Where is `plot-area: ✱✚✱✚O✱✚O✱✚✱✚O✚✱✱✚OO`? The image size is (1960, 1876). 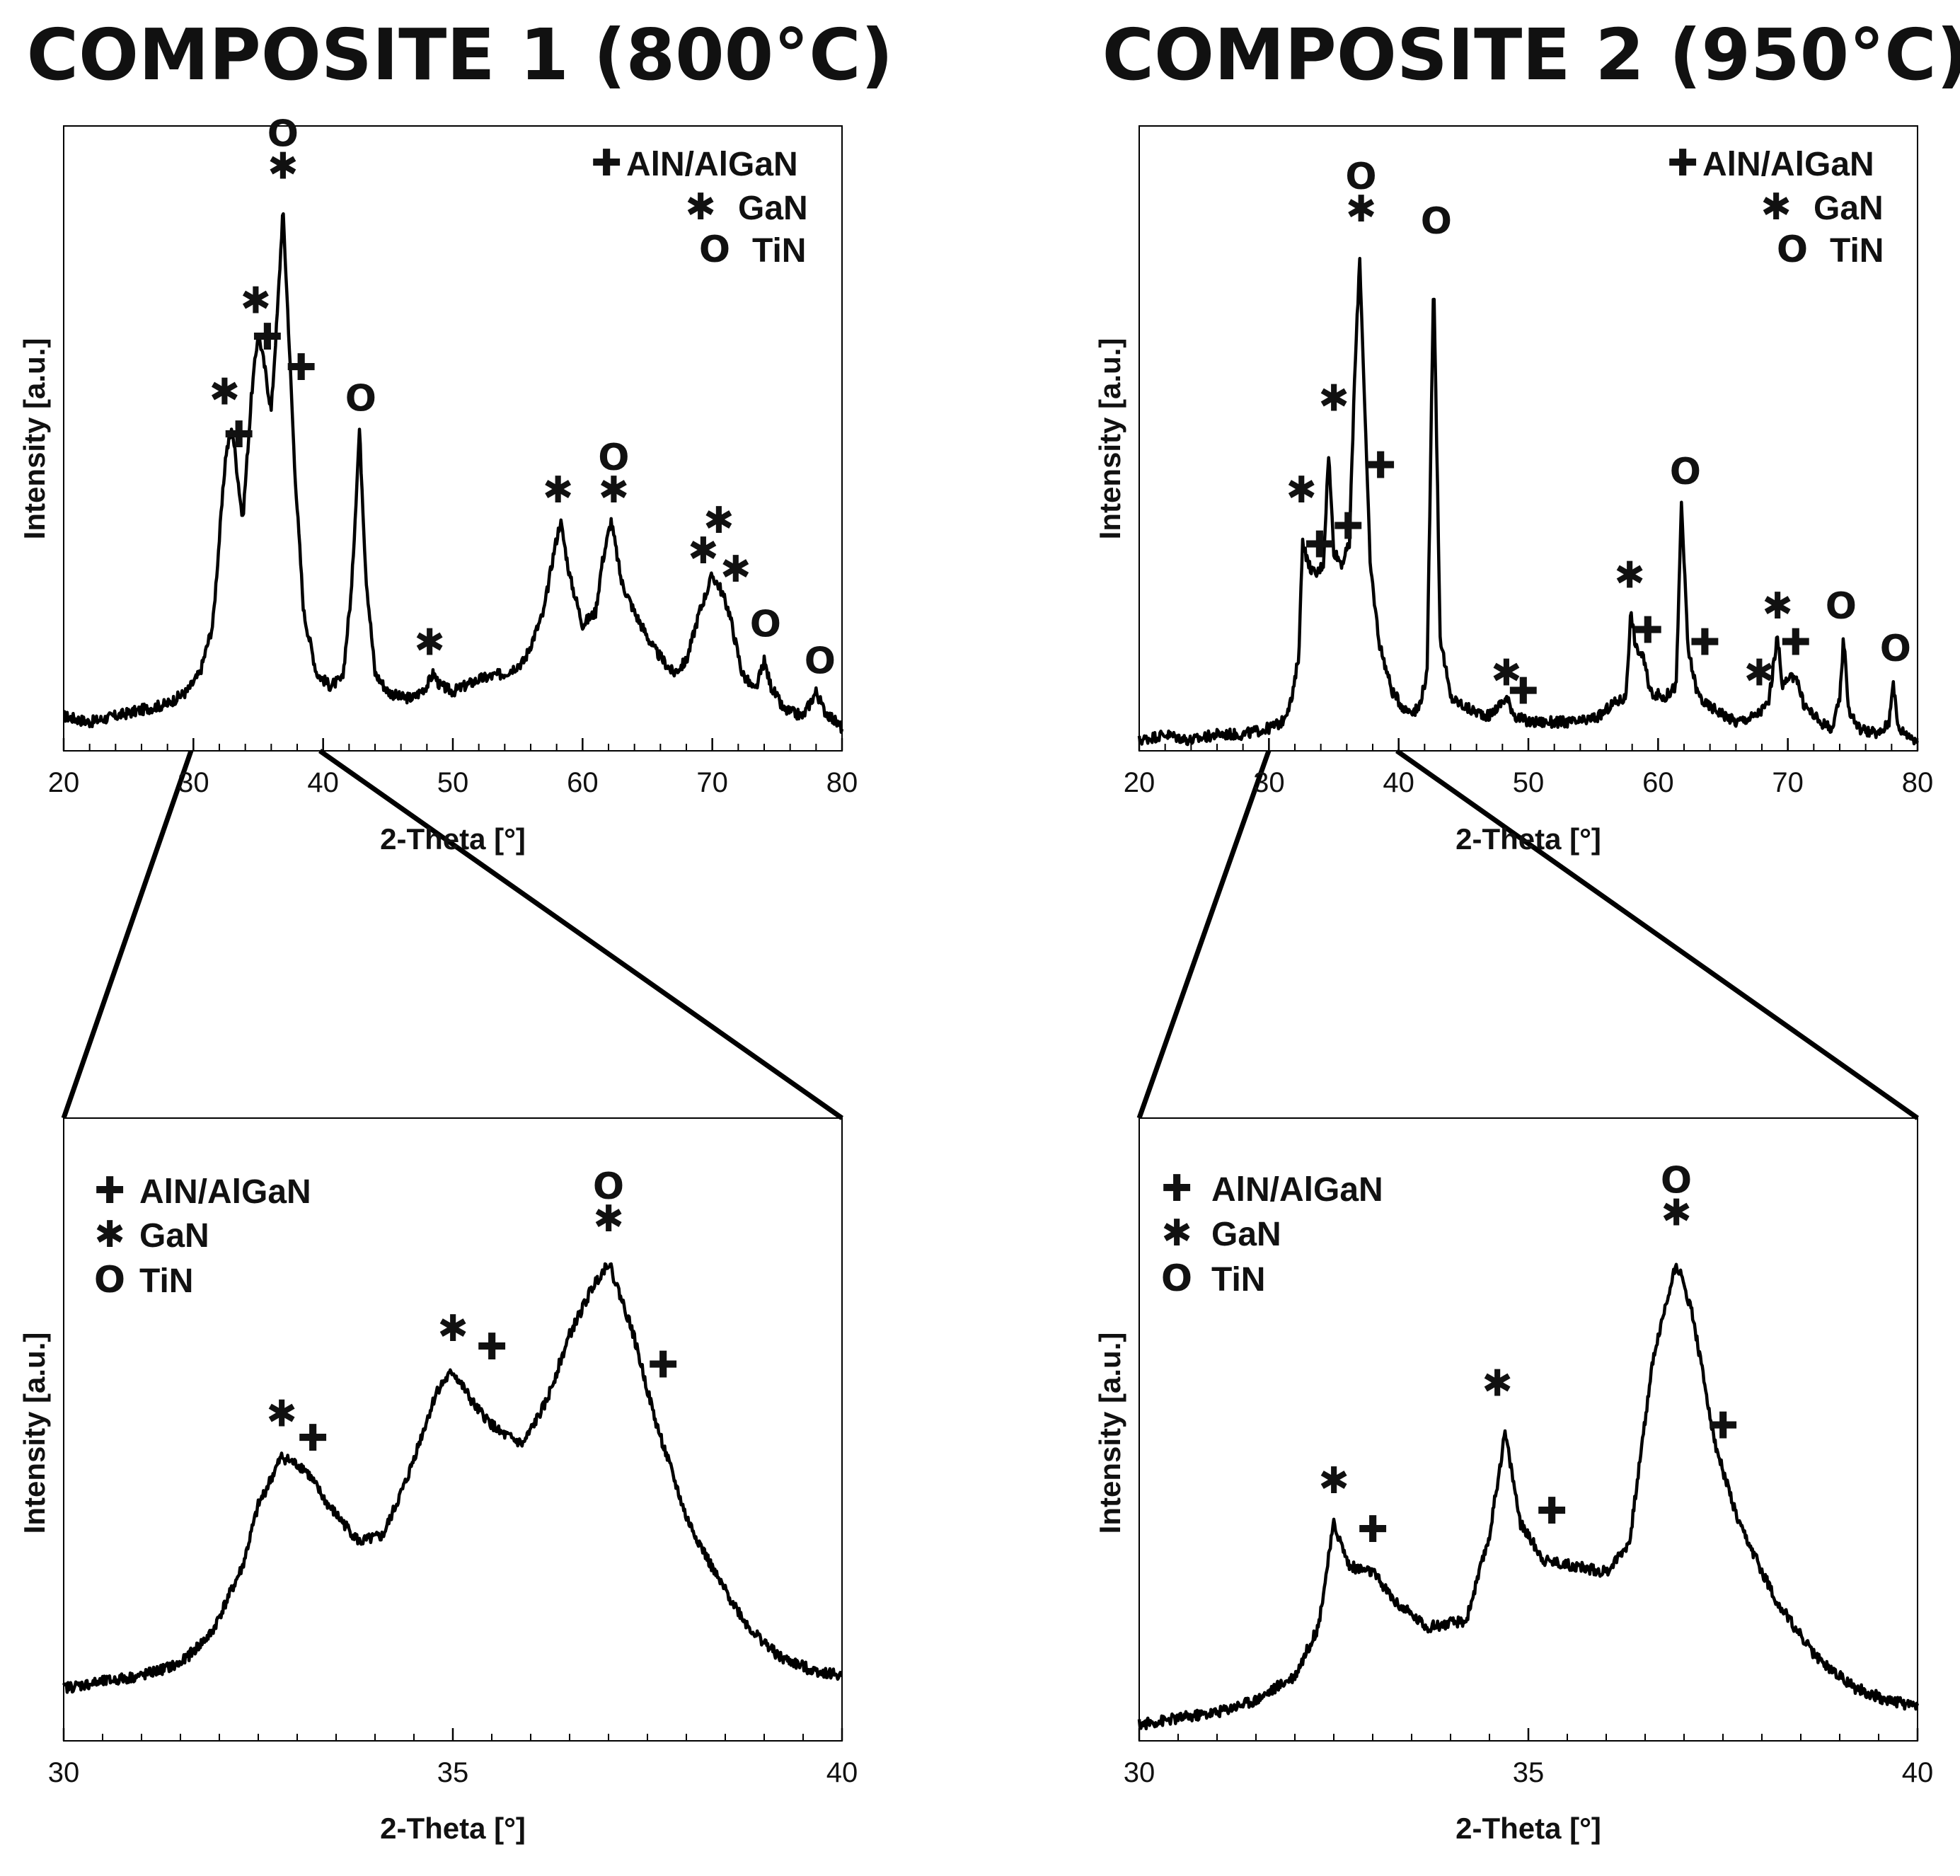
plot-area: ✱✚✱✚O✱✚O✱✚✱✚O✚✱✱✚OO is located at coordinates (1528, 451).